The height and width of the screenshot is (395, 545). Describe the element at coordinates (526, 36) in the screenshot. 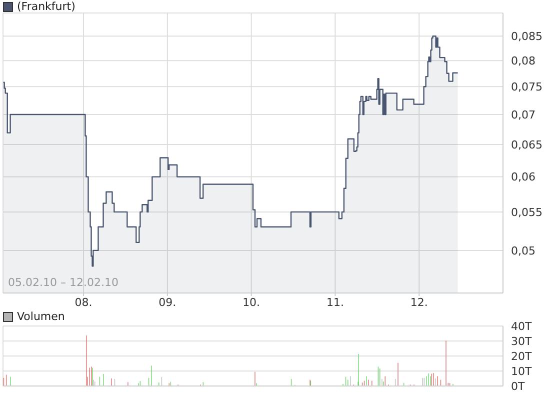

I see `y-tick-label: 0,085` at that location.